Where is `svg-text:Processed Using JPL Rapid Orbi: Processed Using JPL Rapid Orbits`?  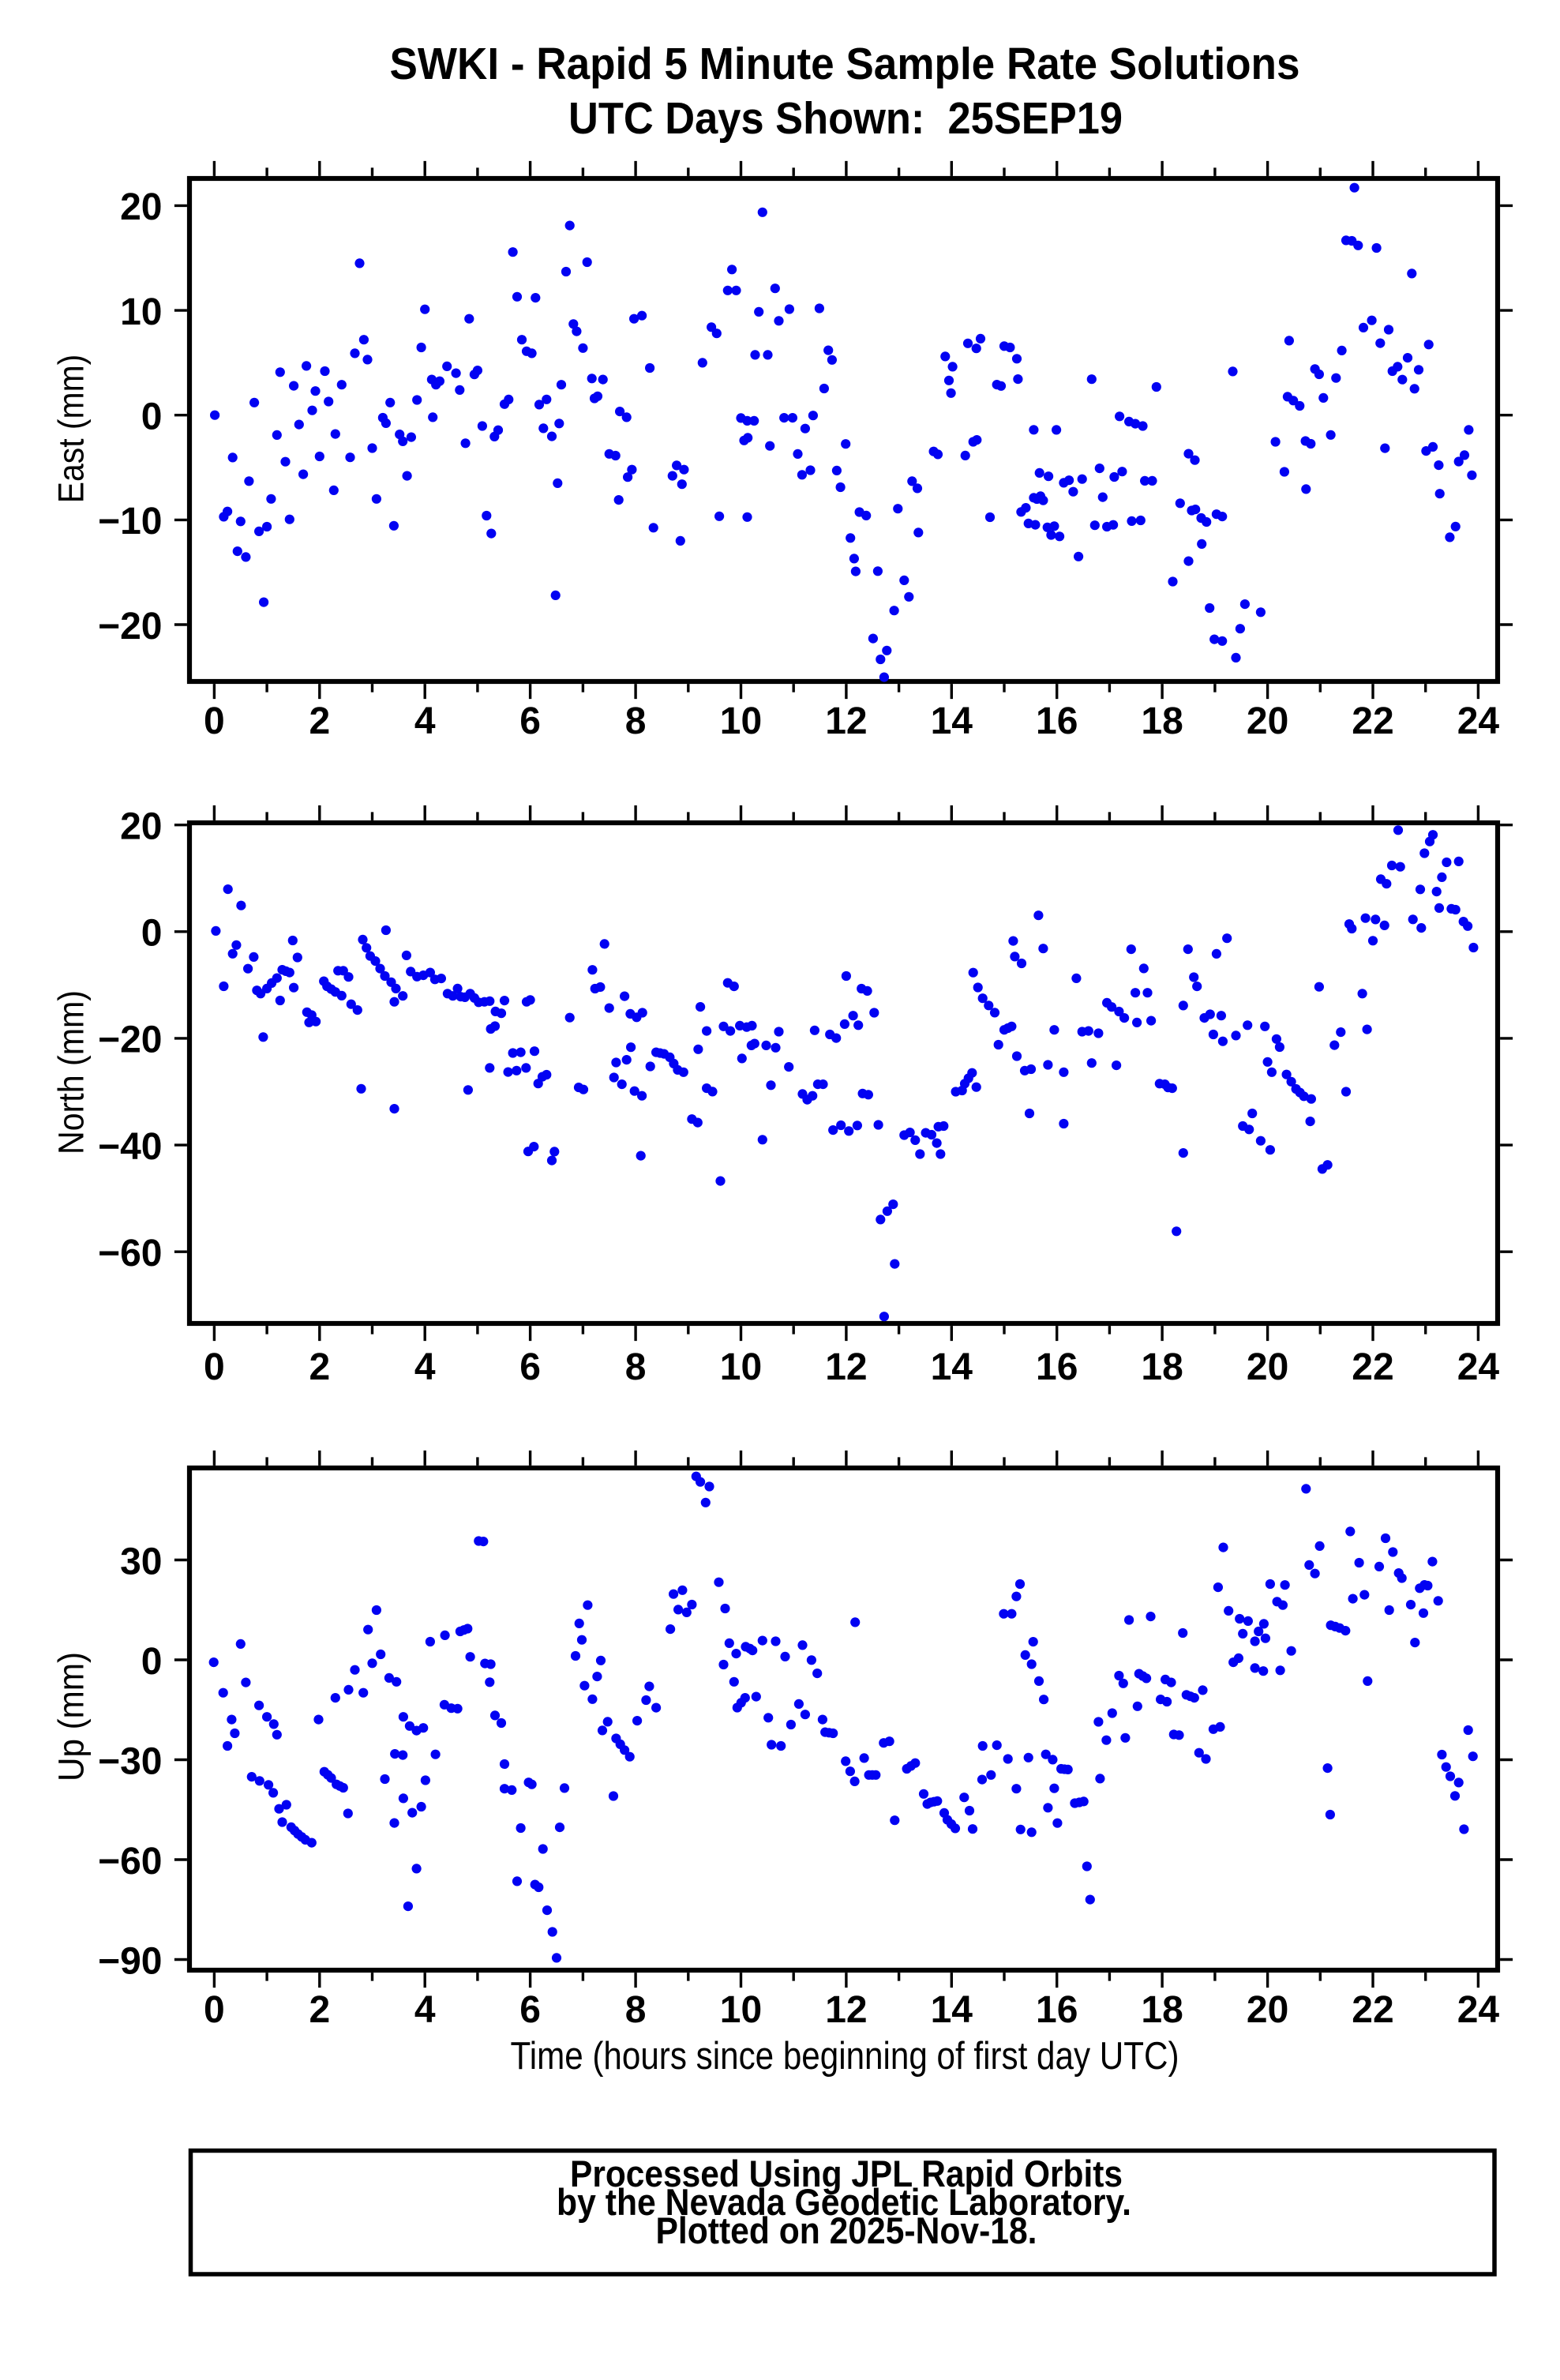 svg-text:Processed Using JPL Rapid Orbi: Processed Using JPL Rapid Orbits is located at coordinates (846, 2173).